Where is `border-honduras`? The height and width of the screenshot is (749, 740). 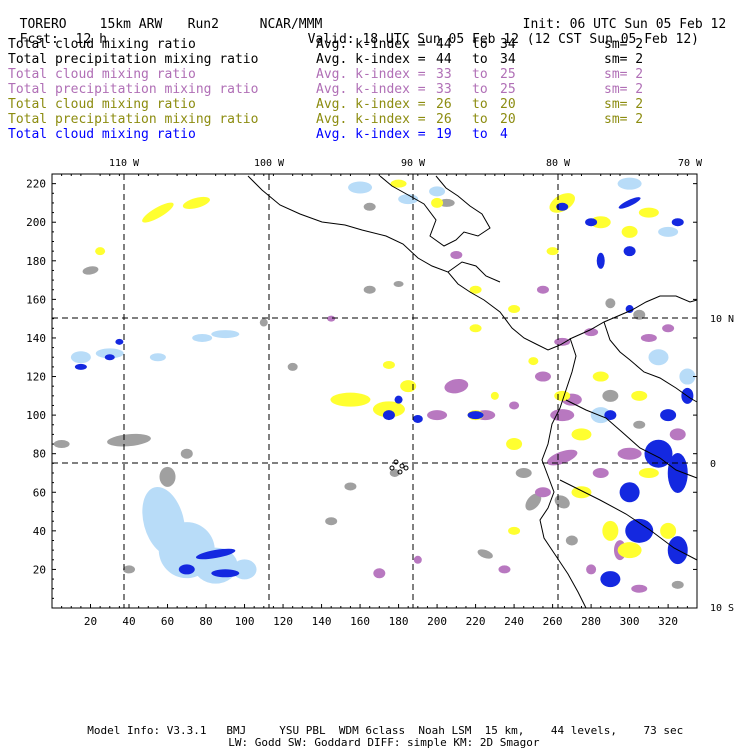
border-honduras is located at coordinates (474, 272).